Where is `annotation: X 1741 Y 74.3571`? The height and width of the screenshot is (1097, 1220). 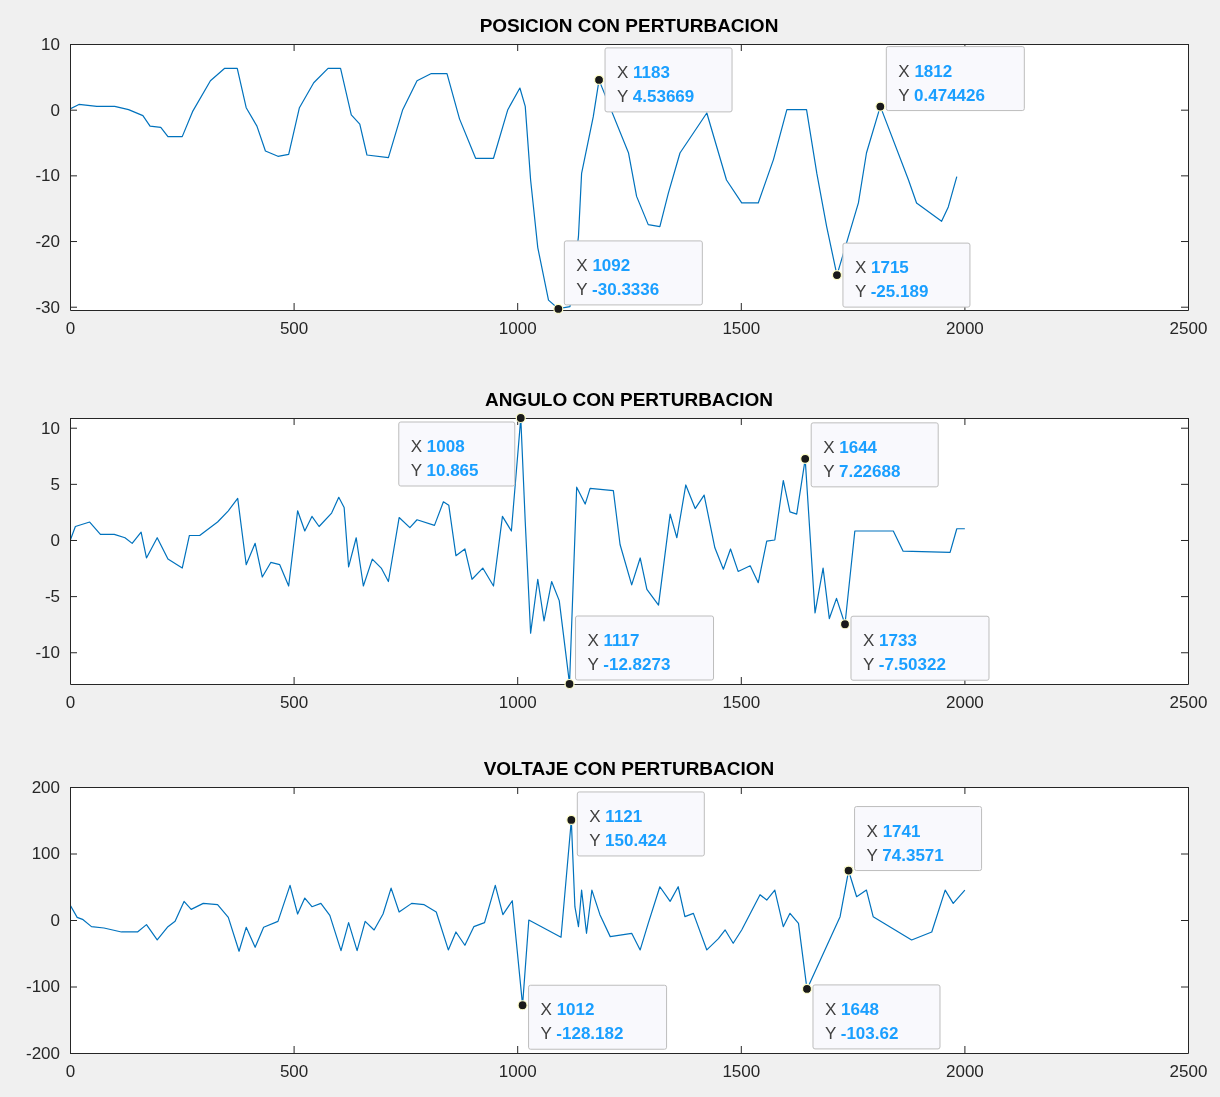 annotation: X 1741 Y 74.3571 is located at coordinates (905, 843).